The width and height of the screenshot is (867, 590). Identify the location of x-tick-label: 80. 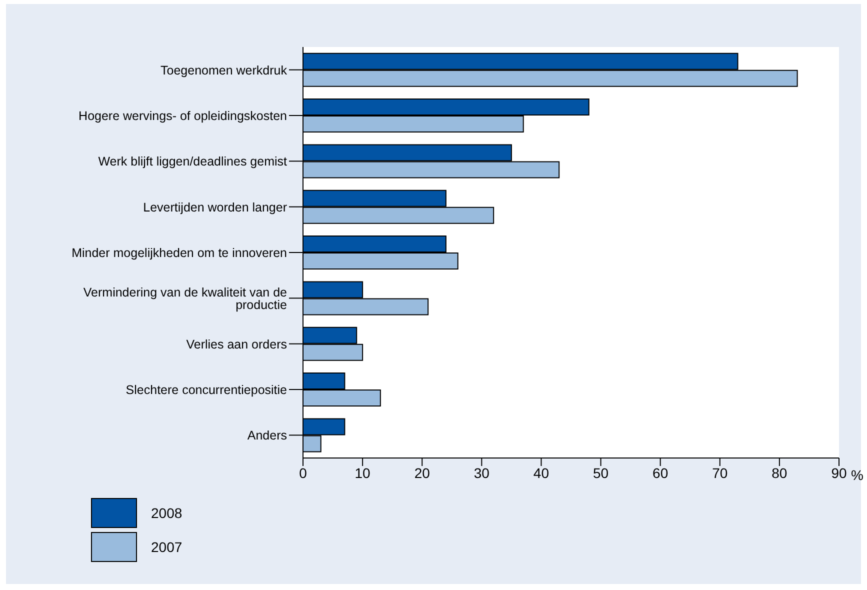
(780, 472).